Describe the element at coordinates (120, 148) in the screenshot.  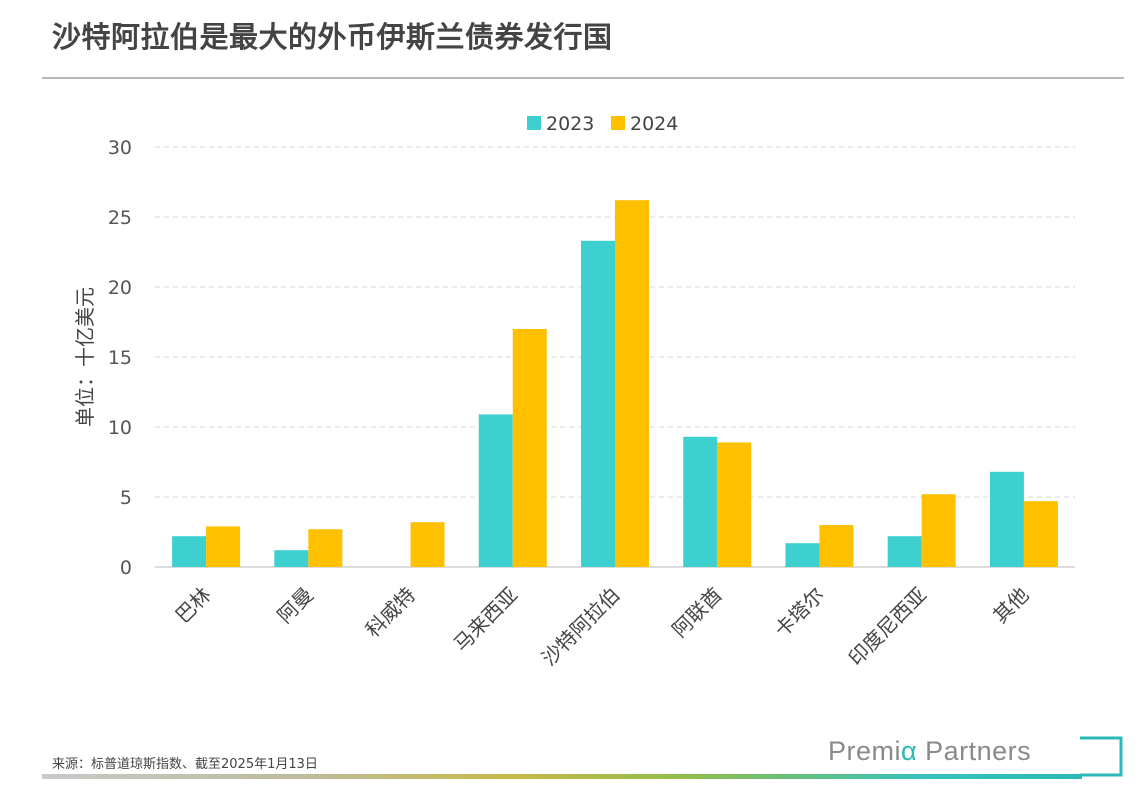
I see `y-tick-label: 30` at that location.